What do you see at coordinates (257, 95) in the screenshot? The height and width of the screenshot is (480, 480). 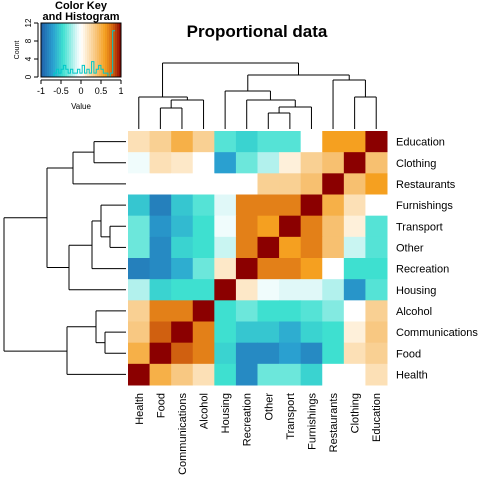 I see `column-dendrogram` at bounding box center [257, 95].